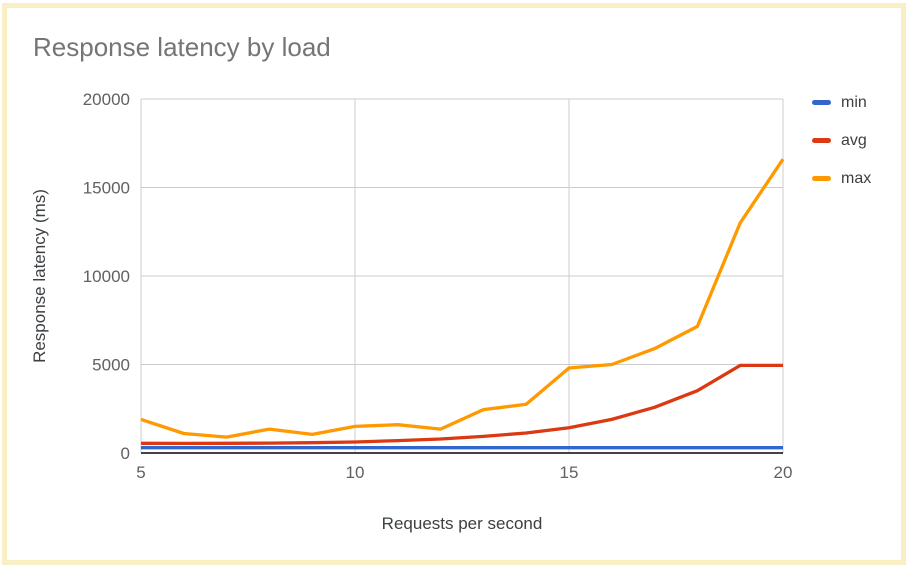 Image resolution: width=908 pixels, height=568 pixels. What do you see at coordinates (856, 178) in the screenshot?
I see `legend-label: max` at bounding box center [856, 178].